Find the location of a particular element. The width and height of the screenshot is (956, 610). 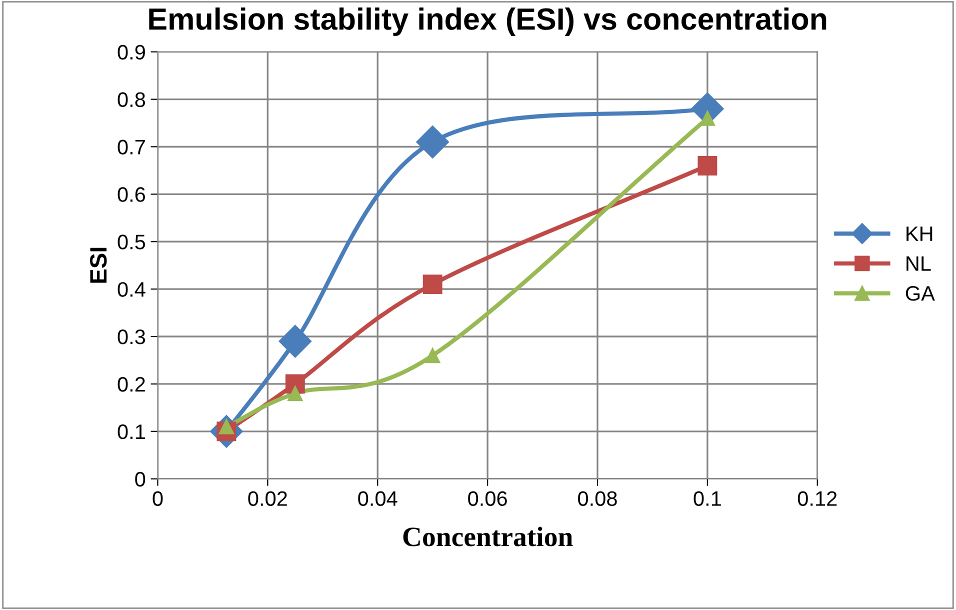

y-tick-label: 0.4 is located at coordinates (132, 289).